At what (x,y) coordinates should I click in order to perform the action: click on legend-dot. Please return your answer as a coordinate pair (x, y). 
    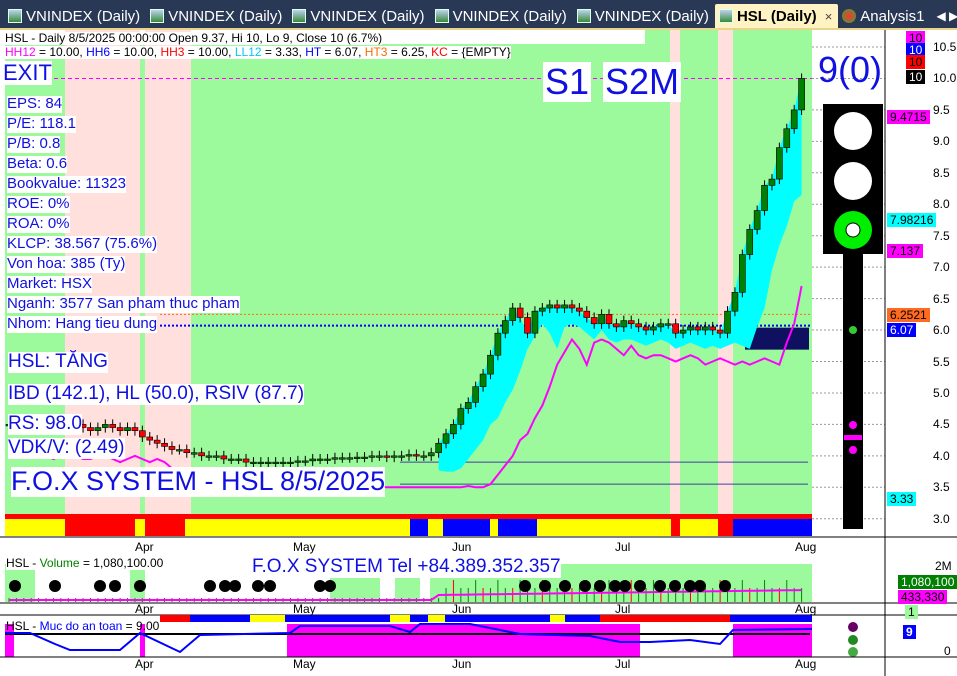
    Looking at the image, I should click on (853, 652).